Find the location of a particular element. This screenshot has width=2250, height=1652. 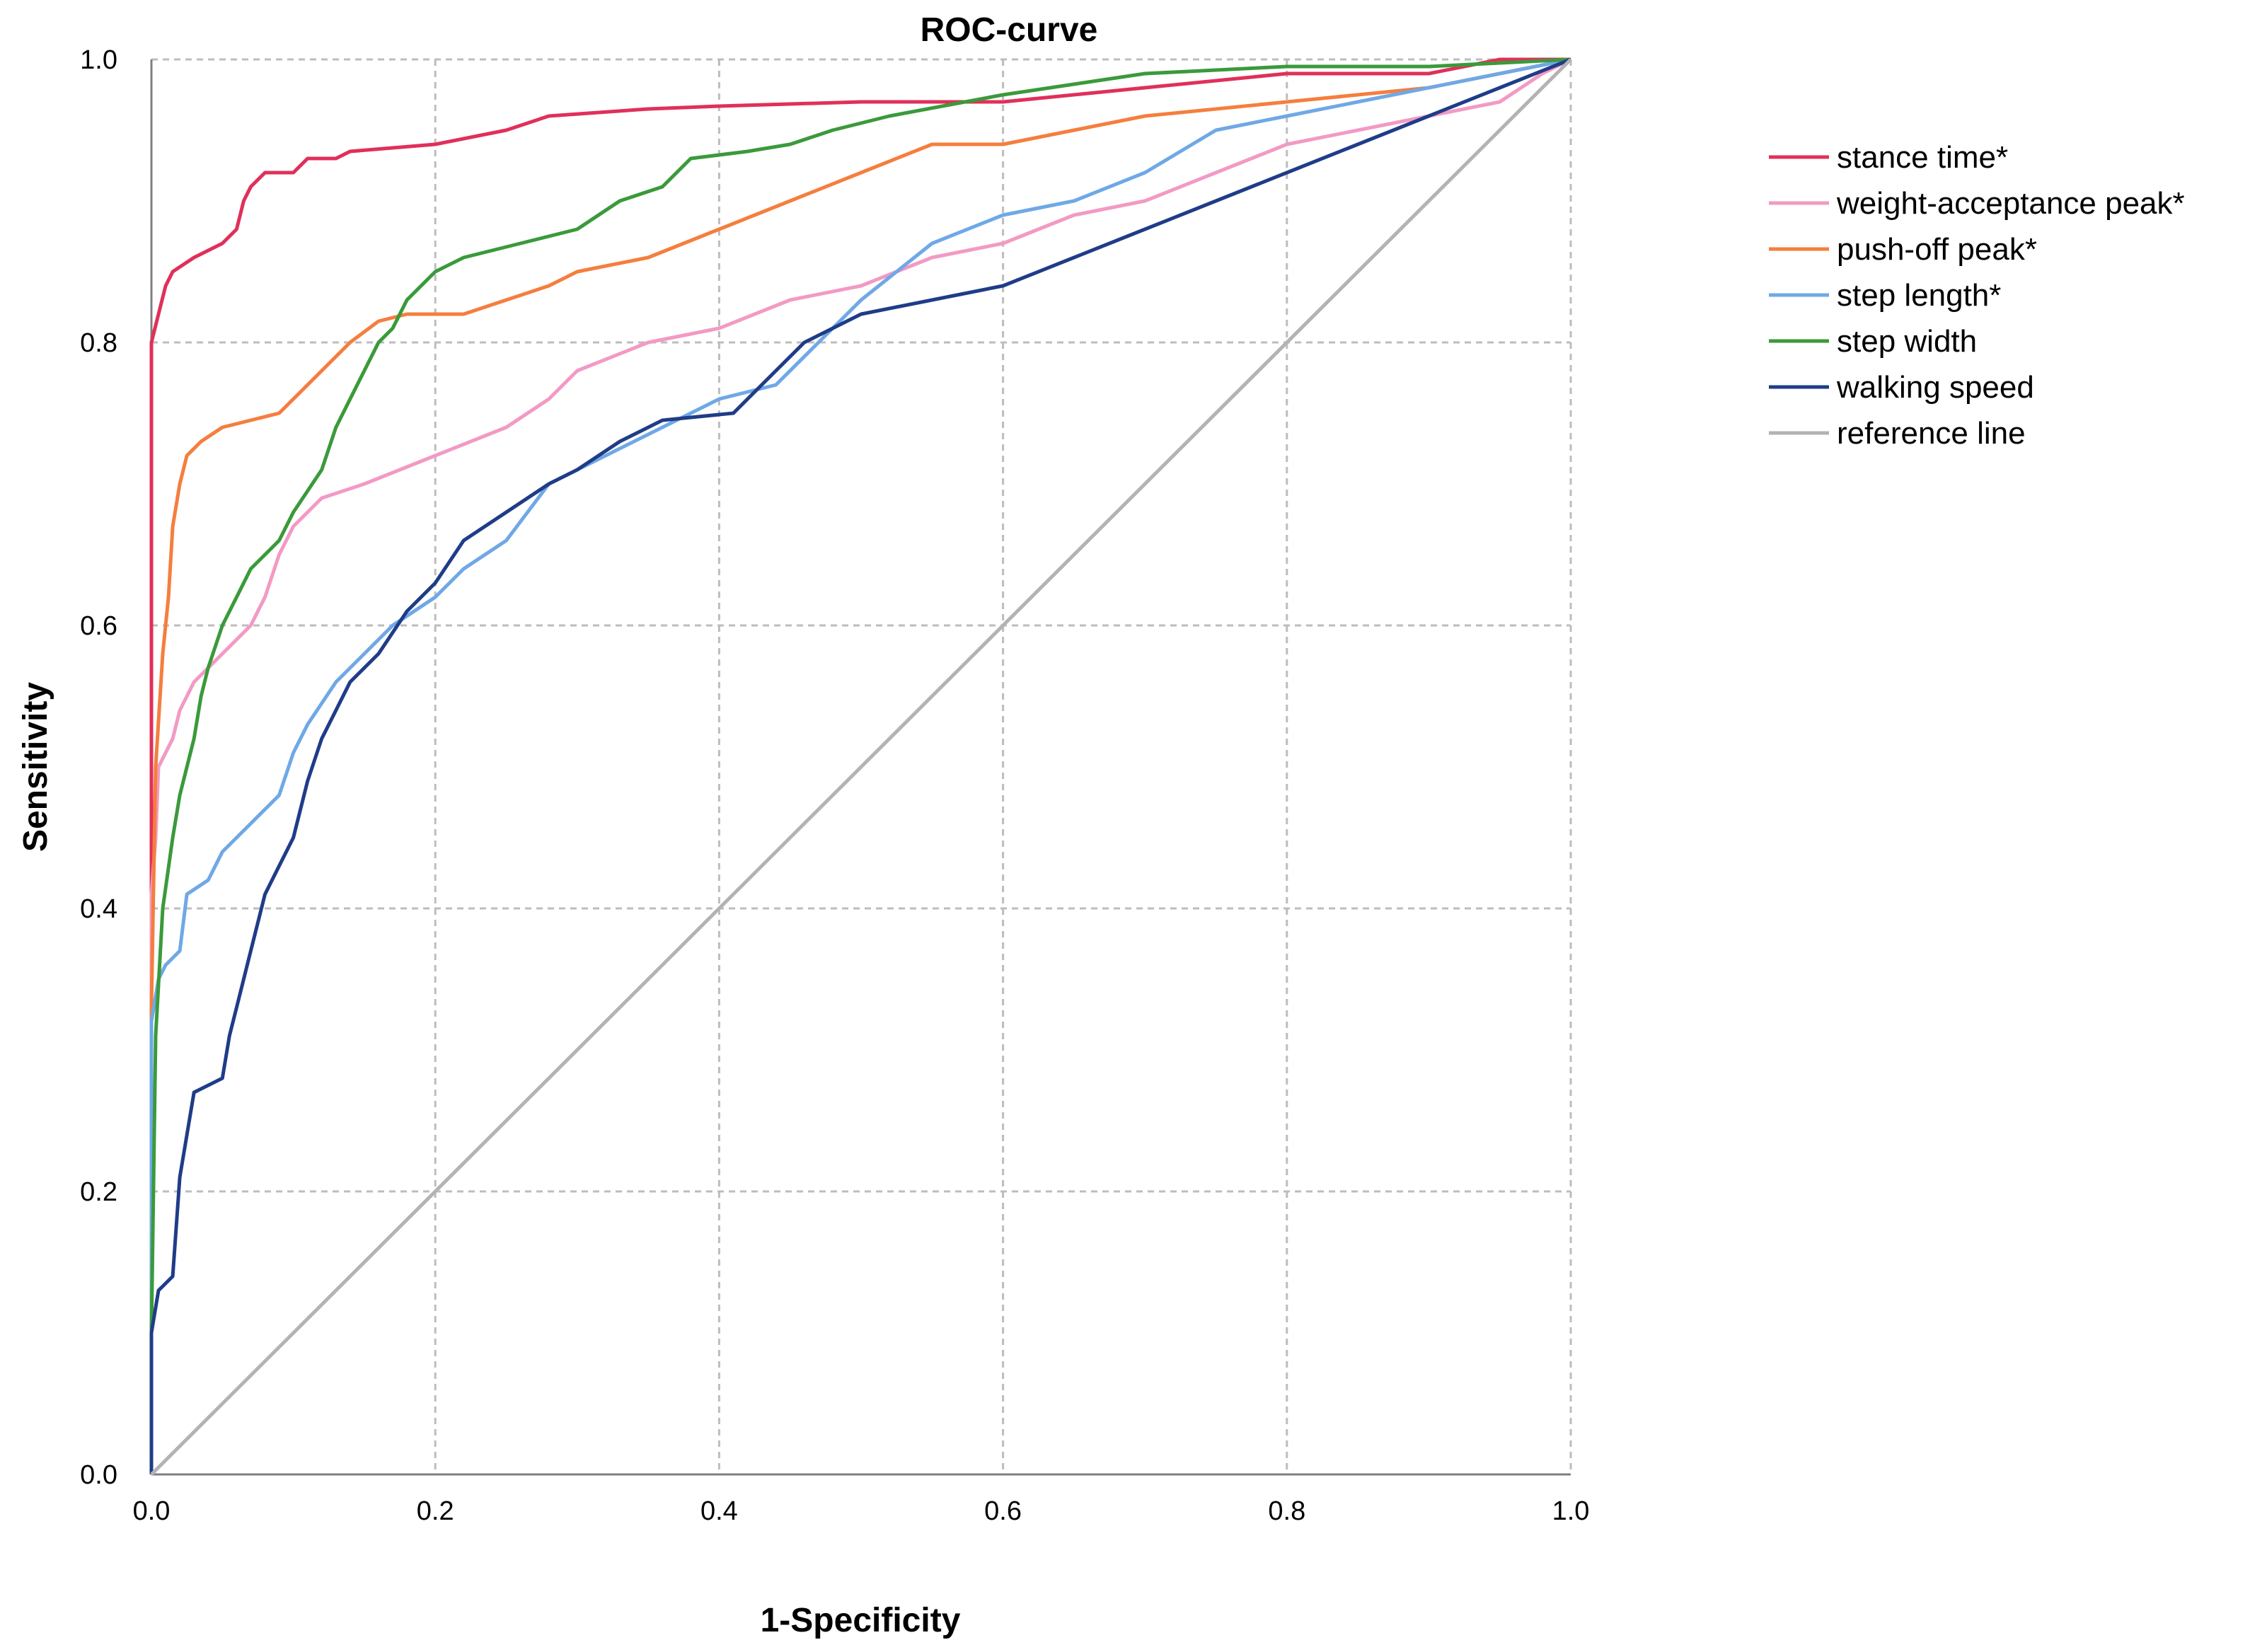

x-tick-label: 0.4 is located at coordinates (719, 1511).